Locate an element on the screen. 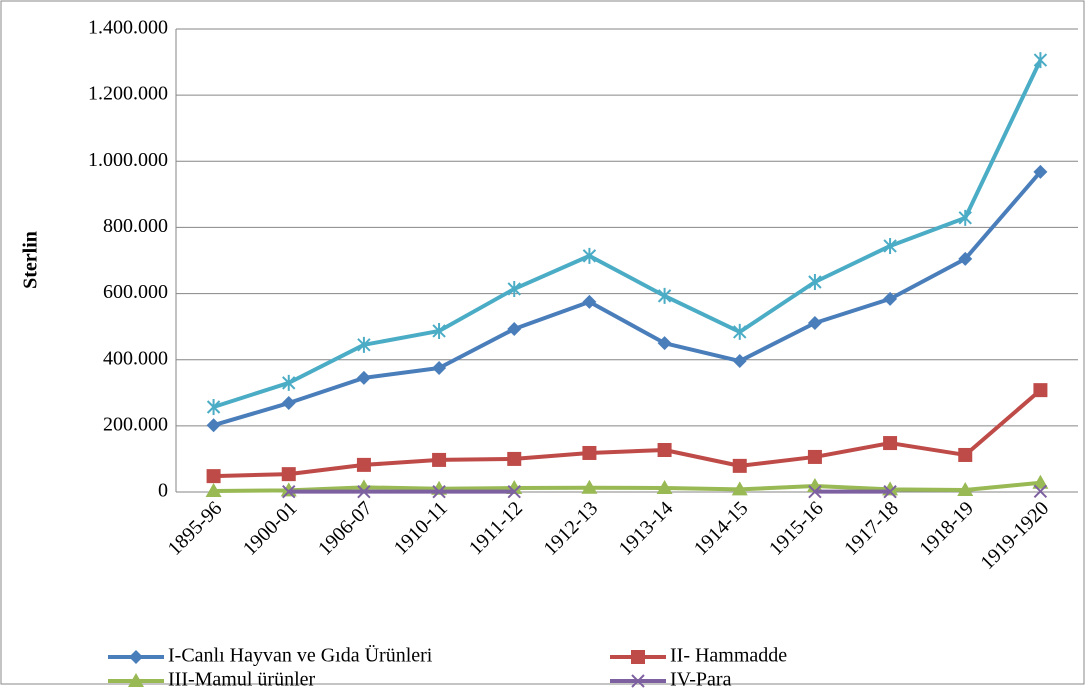  y-tick-label: 1.200.000 is located at coordinates (128, 94).